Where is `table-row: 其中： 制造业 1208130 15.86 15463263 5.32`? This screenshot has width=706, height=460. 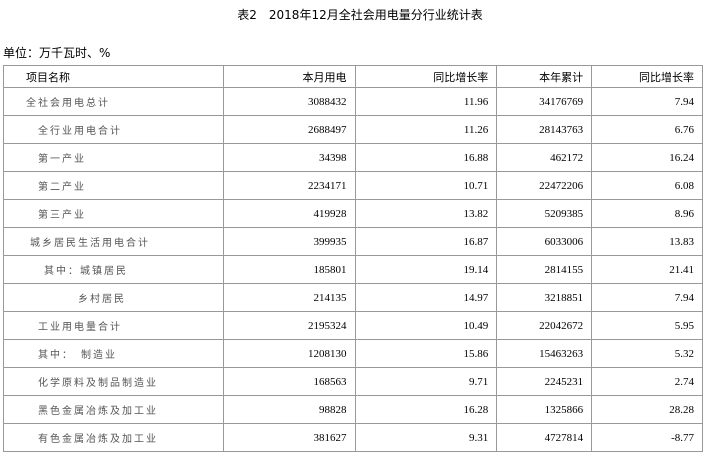
table-row: 其中： 制造业 1208130 15.86 15463263 5.32 is located at coordinates (353, 353).